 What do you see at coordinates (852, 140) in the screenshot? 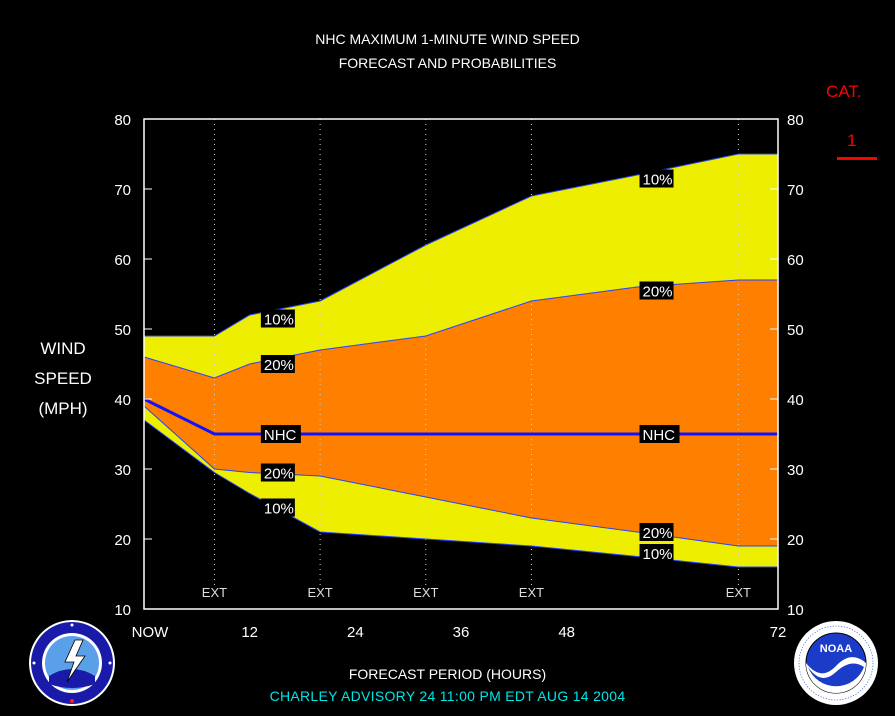
I see `category-value: 1` at bounding box center [852, 140].